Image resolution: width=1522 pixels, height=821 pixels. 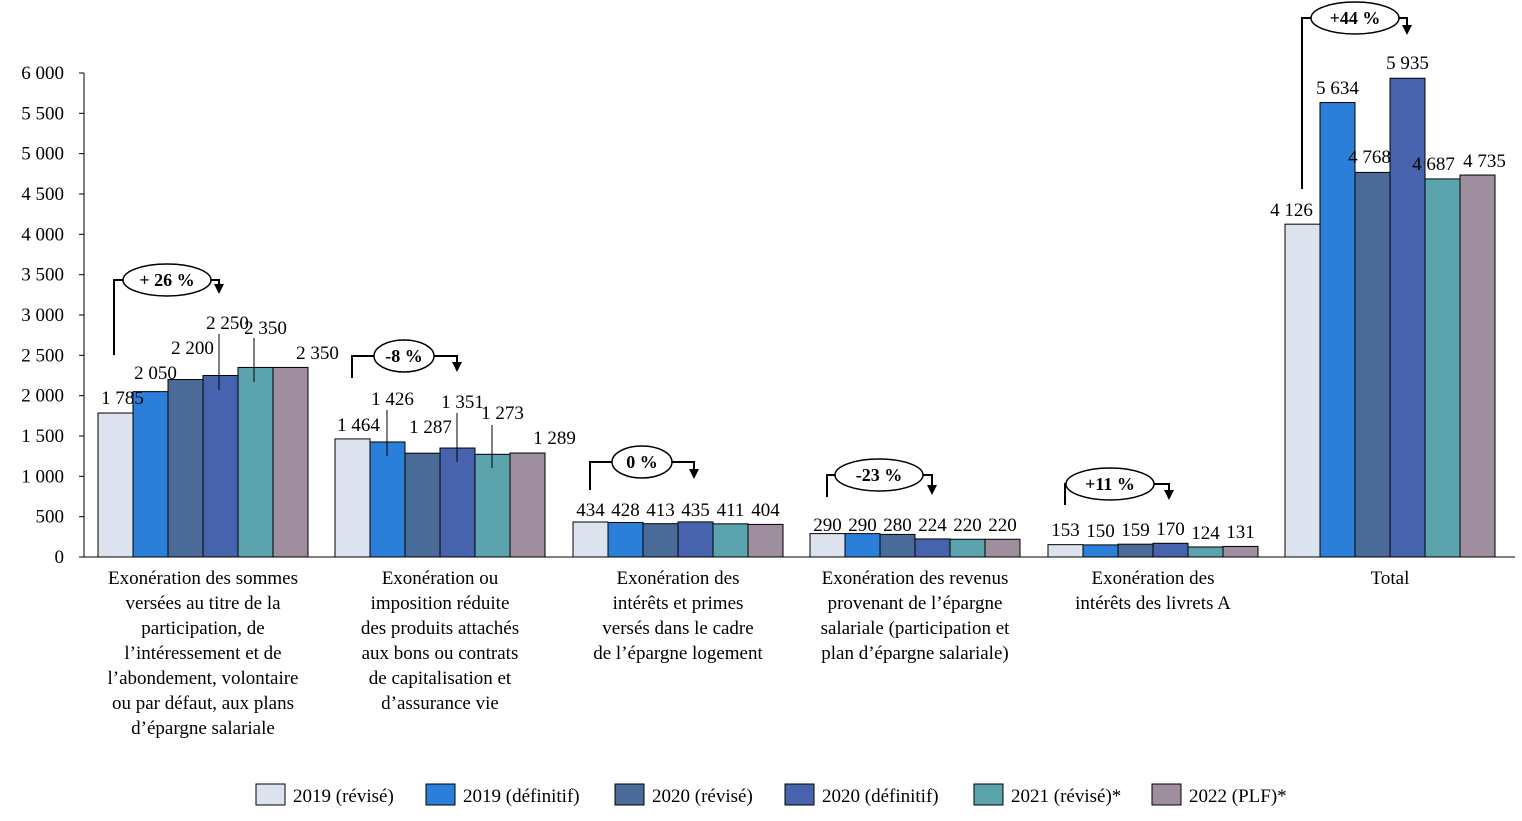 I want to click on category-label: intérêts et primes, so click(x=678, y=603).